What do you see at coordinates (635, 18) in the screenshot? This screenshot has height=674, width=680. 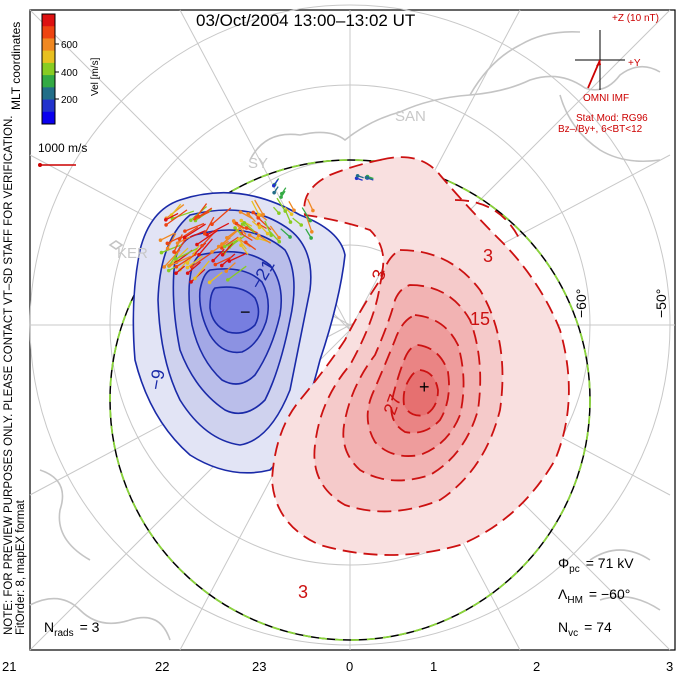 I see `imf-z-label: +Z (10 nT)` at bounding box center [635, 18].